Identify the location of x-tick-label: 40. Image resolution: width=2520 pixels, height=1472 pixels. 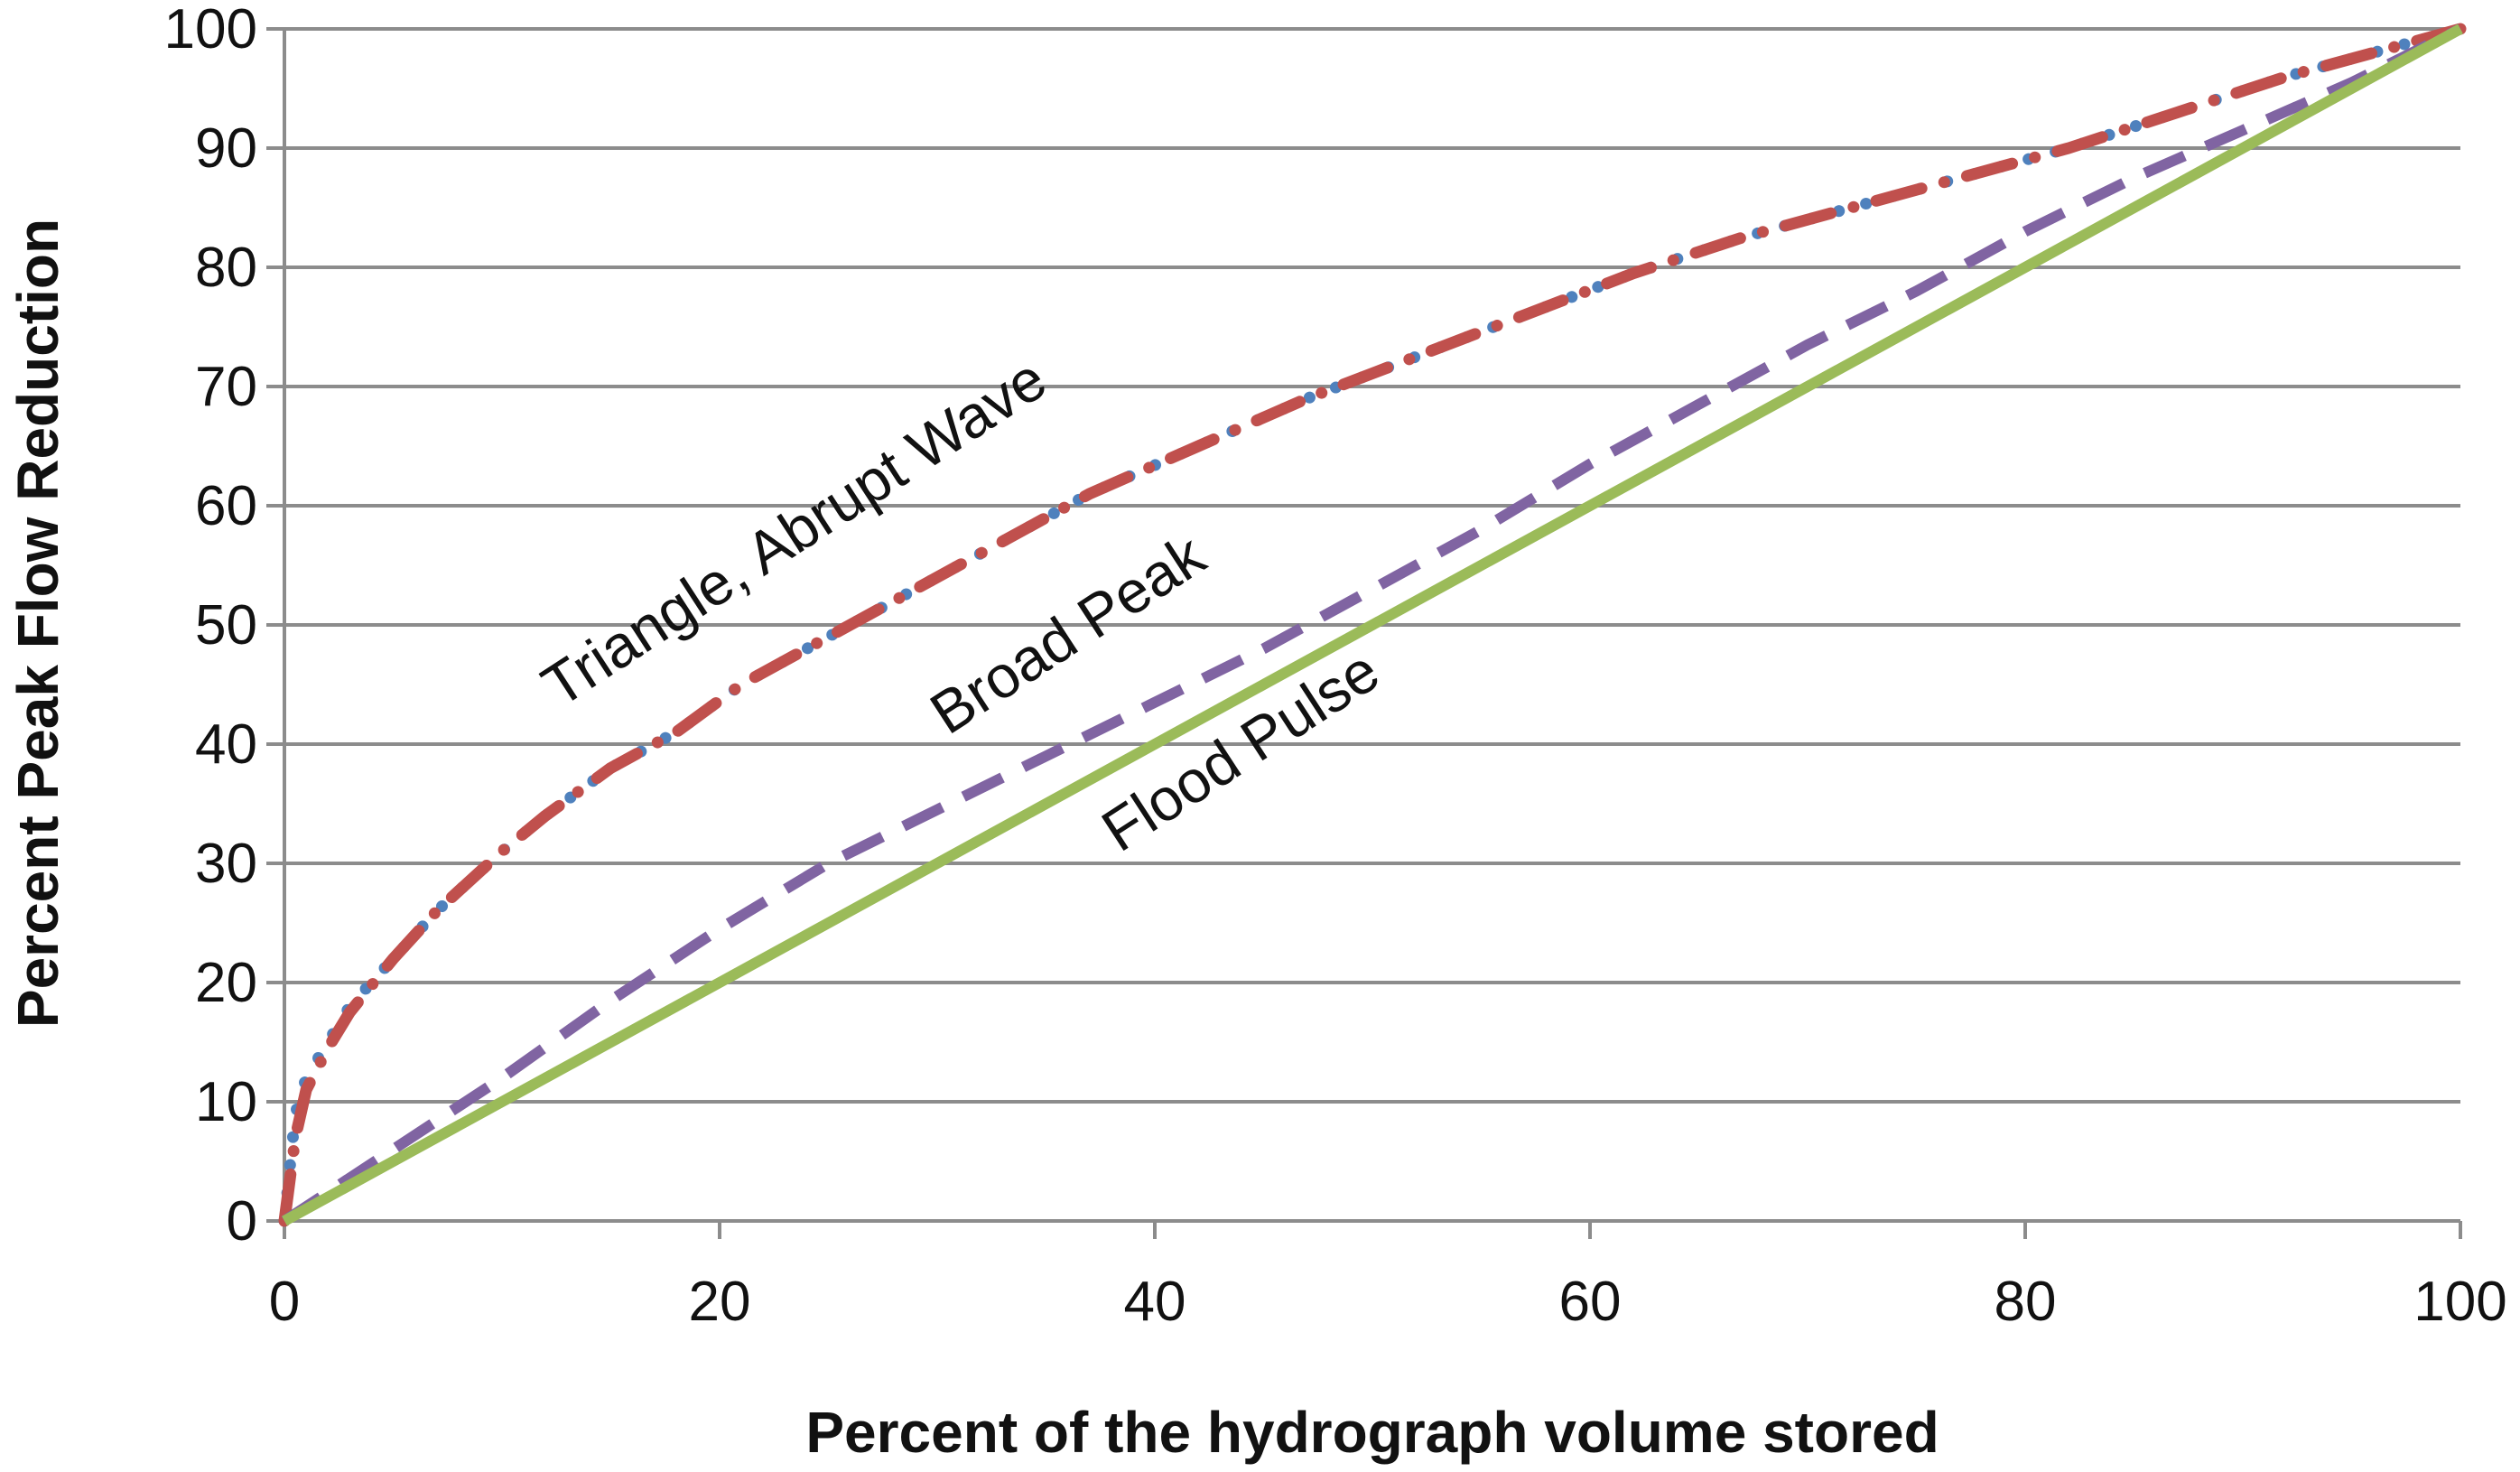
(1155, 1302).